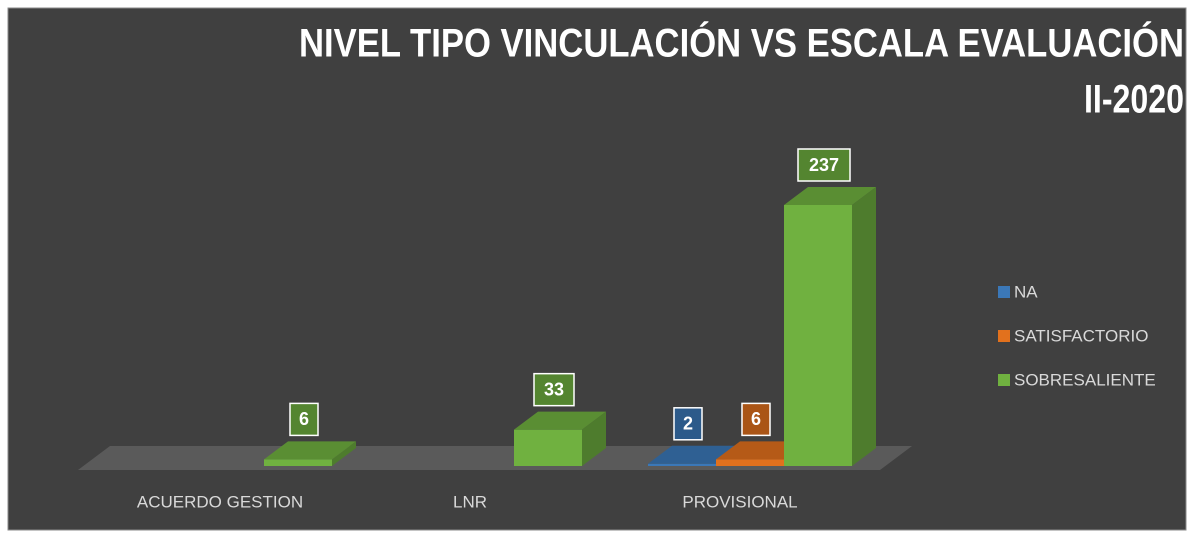 This screenshot has width=1188, height=533. Describe the element at coordinates (1026, 291) in the screenshot. I see `legend-label: NA` at that location.